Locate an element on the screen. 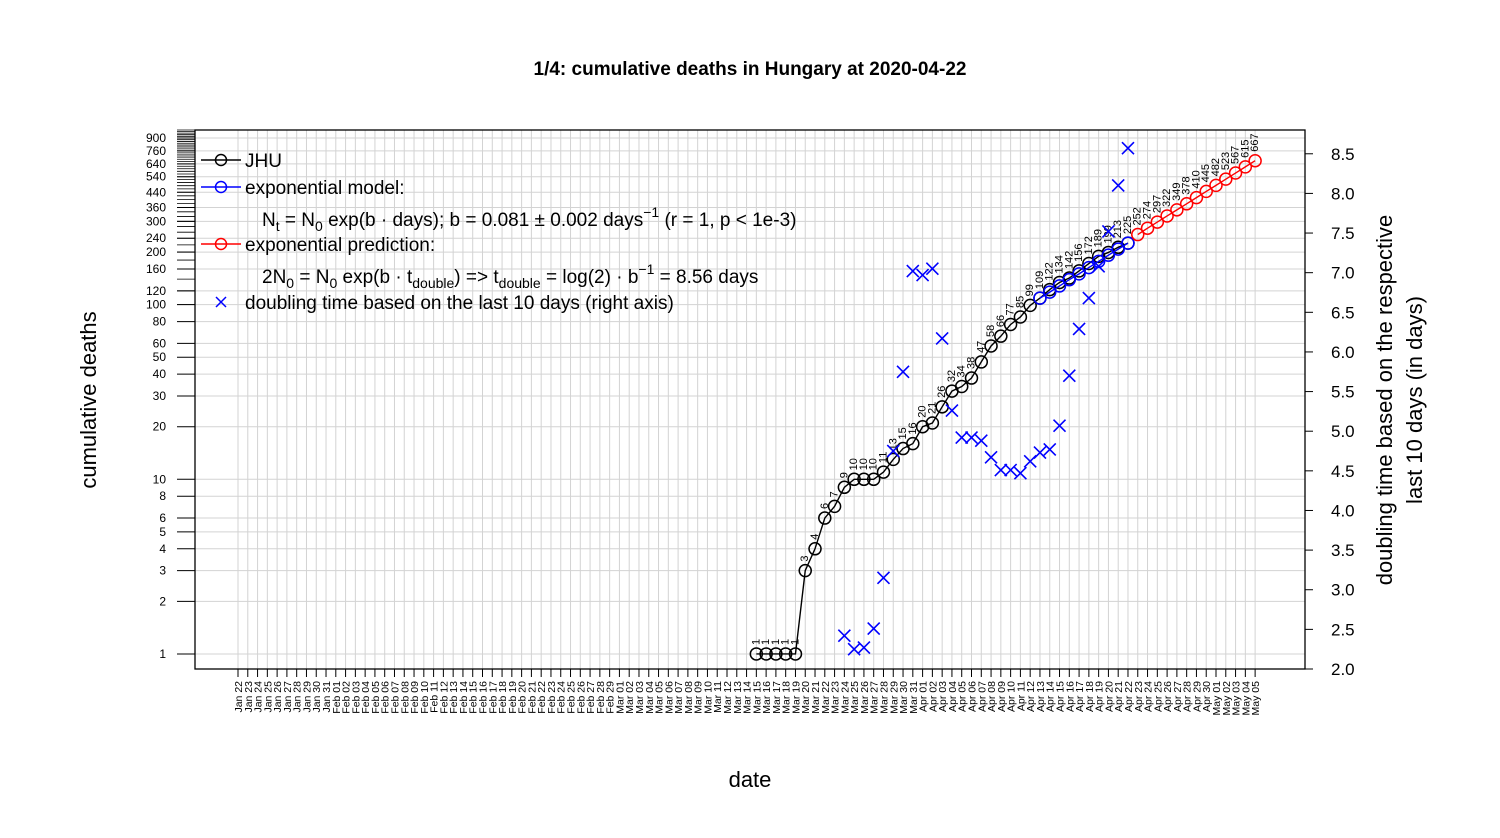 The height and width of the screenshot is (838, 1500). x-tick-label: Apr 30 is located at coordinates (1207, 696).